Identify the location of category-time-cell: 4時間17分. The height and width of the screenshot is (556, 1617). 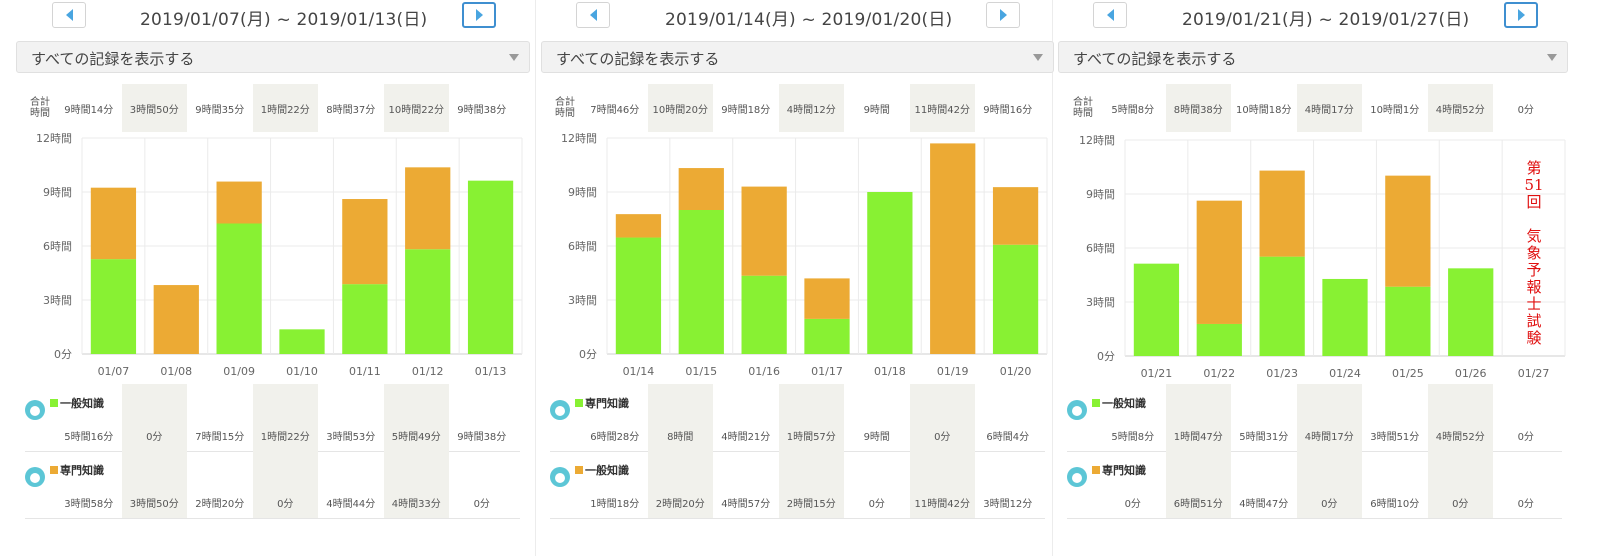
(1329, 417).